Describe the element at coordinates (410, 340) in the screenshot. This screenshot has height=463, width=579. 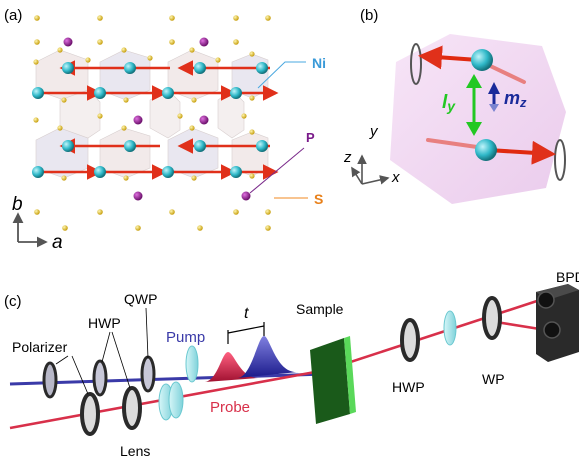
I see `hwp-right-optic` at that location.